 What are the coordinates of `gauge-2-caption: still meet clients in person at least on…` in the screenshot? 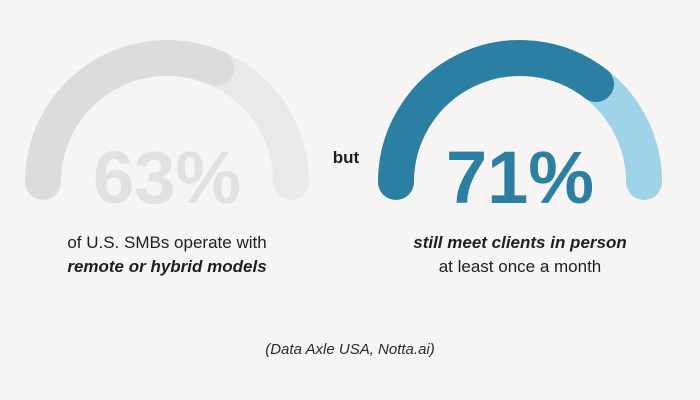 It's located at (520, 255).